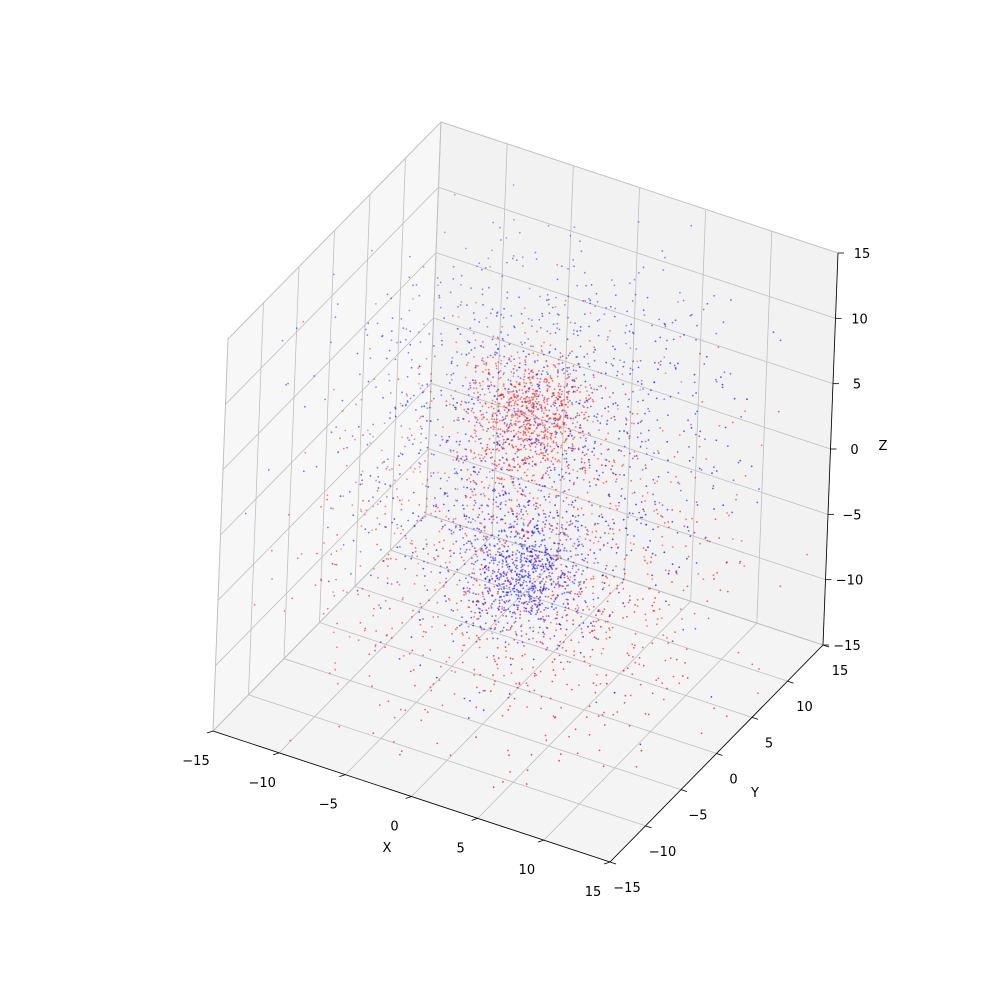  Describe the element at coordinates (276, 754) in the screenshot. I see `x-tick` at that location.